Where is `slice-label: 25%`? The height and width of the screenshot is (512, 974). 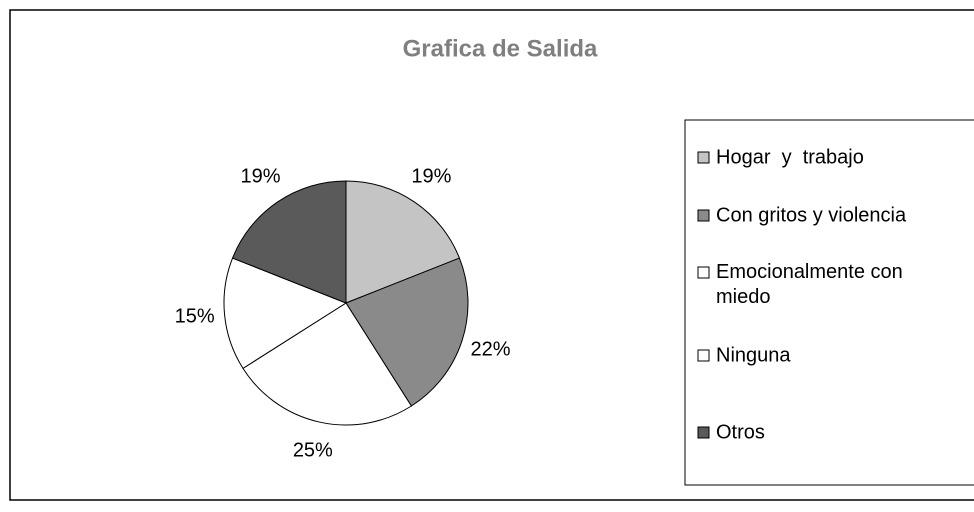
slice-label: 25% is located at coordinates (313, 451).